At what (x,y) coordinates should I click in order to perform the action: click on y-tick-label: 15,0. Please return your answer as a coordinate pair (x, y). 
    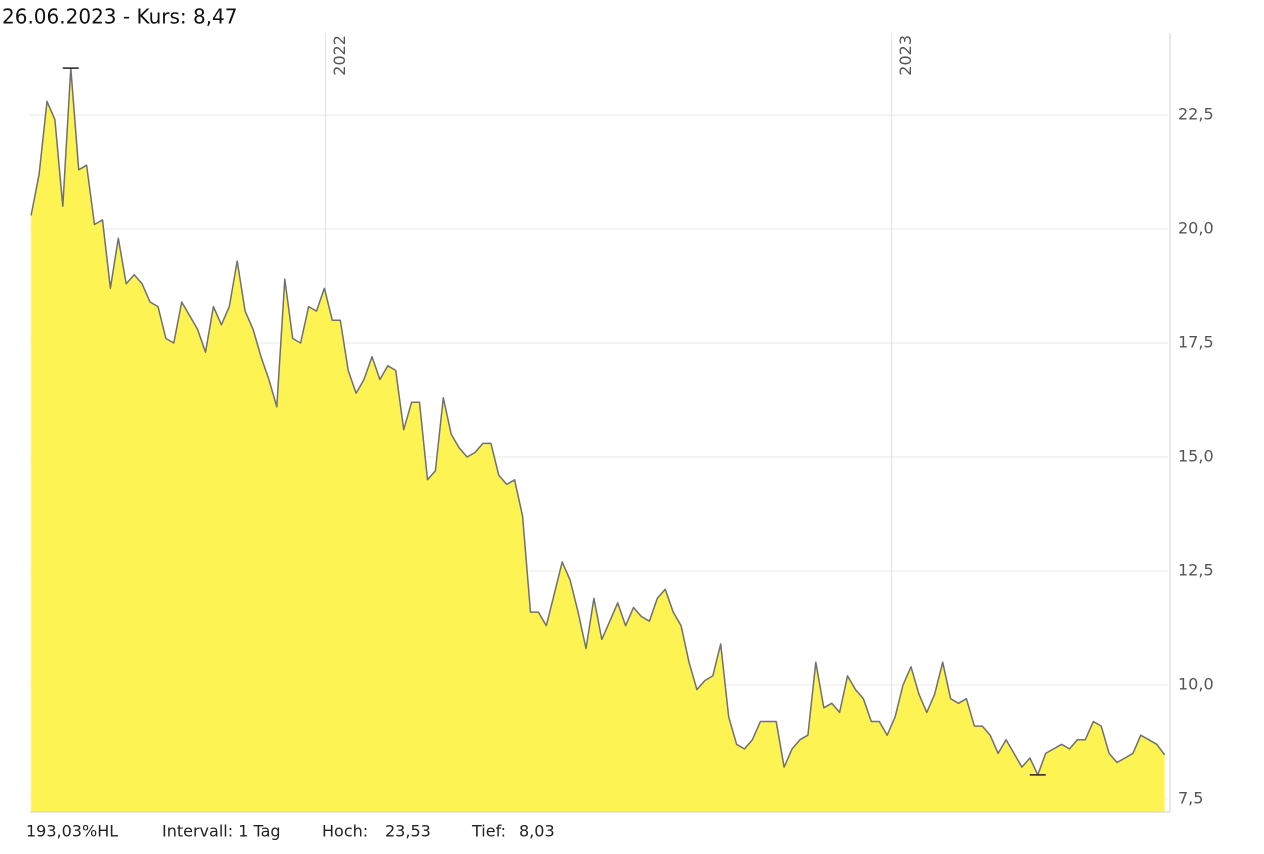
    Looking at the image, I should click on (1196, 456).